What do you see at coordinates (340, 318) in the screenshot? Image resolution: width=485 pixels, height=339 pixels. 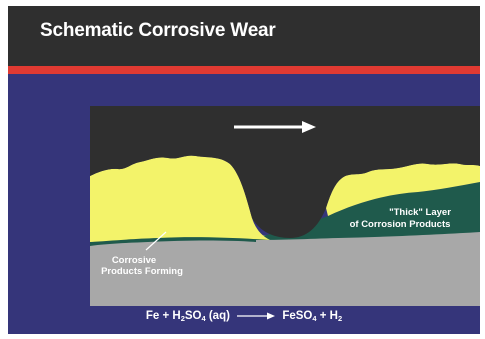 I see `equation-product-sub-2: 2` at bounding box center [340, 318].